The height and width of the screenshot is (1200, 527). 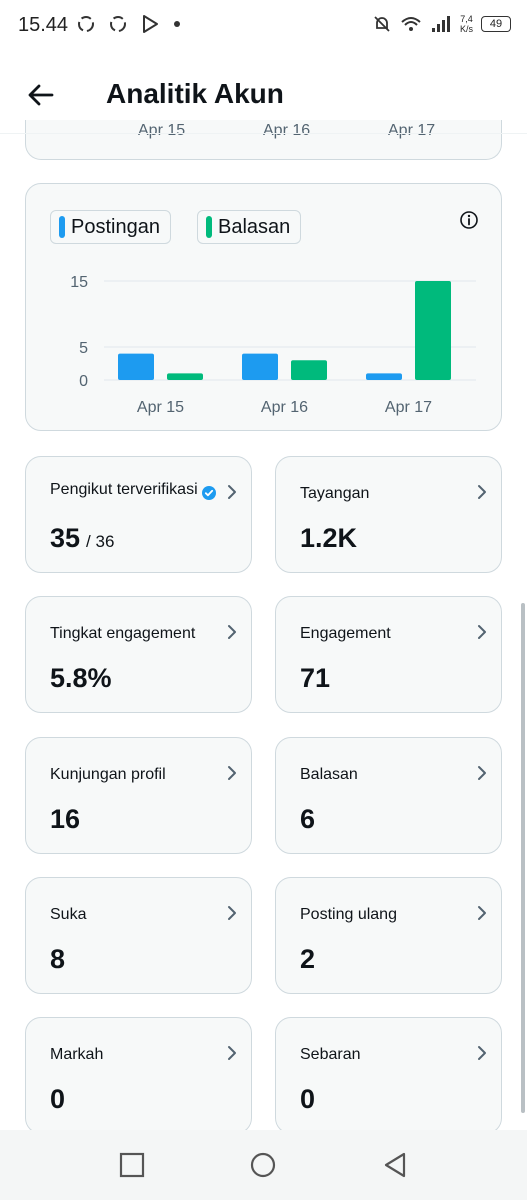 I want to click on status-right-icons: 7,4 K/s 49, so click(x=441, y=24).